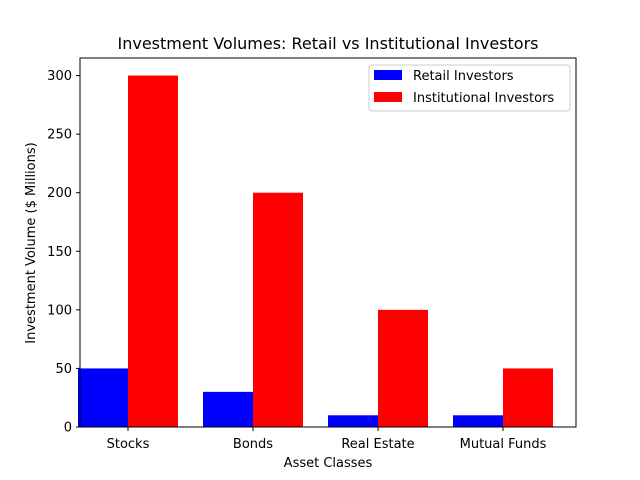 Image resolution: width=640 pixels, height=480 pixels. What do you see at coordinates (63, 369) in the screenshot?
I see `y-tick-label: 50` at bounding box center [63, 369].